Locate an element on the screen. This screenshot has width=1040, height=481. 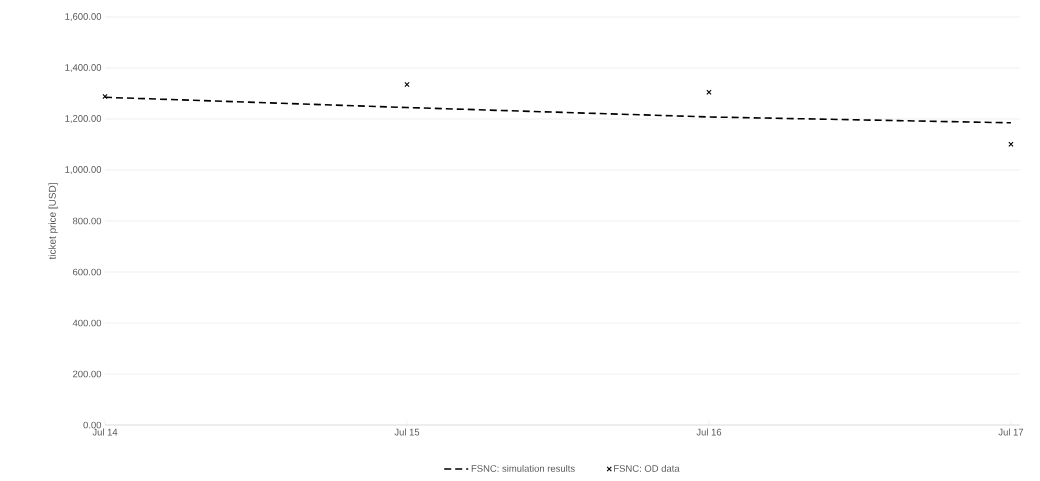
y-tick-label: 1,600.00 is located at coordinates (83, 17).